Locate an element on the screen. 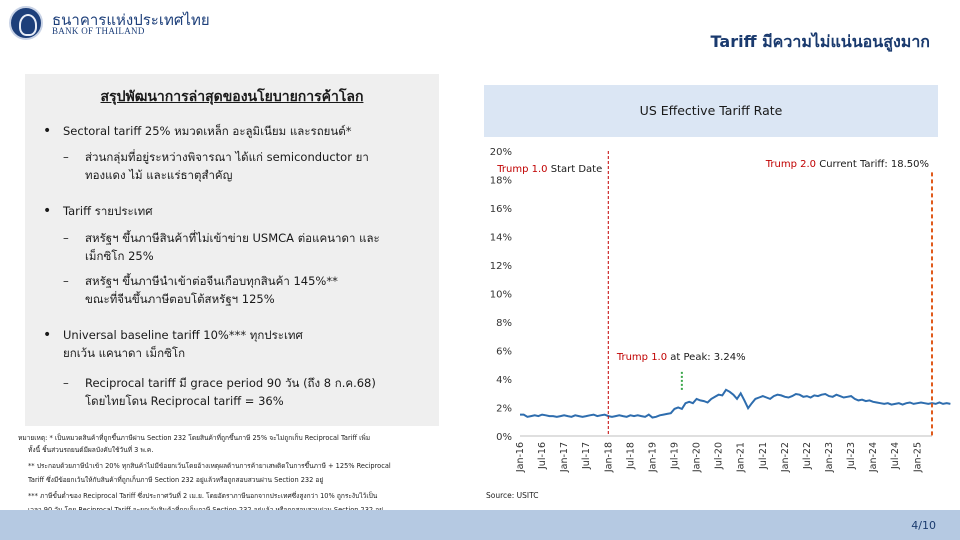  panel-title: สรุปพัฒนาการล่าสุดของนโยบายการค้าโลก is located at coordinates (232, 97).